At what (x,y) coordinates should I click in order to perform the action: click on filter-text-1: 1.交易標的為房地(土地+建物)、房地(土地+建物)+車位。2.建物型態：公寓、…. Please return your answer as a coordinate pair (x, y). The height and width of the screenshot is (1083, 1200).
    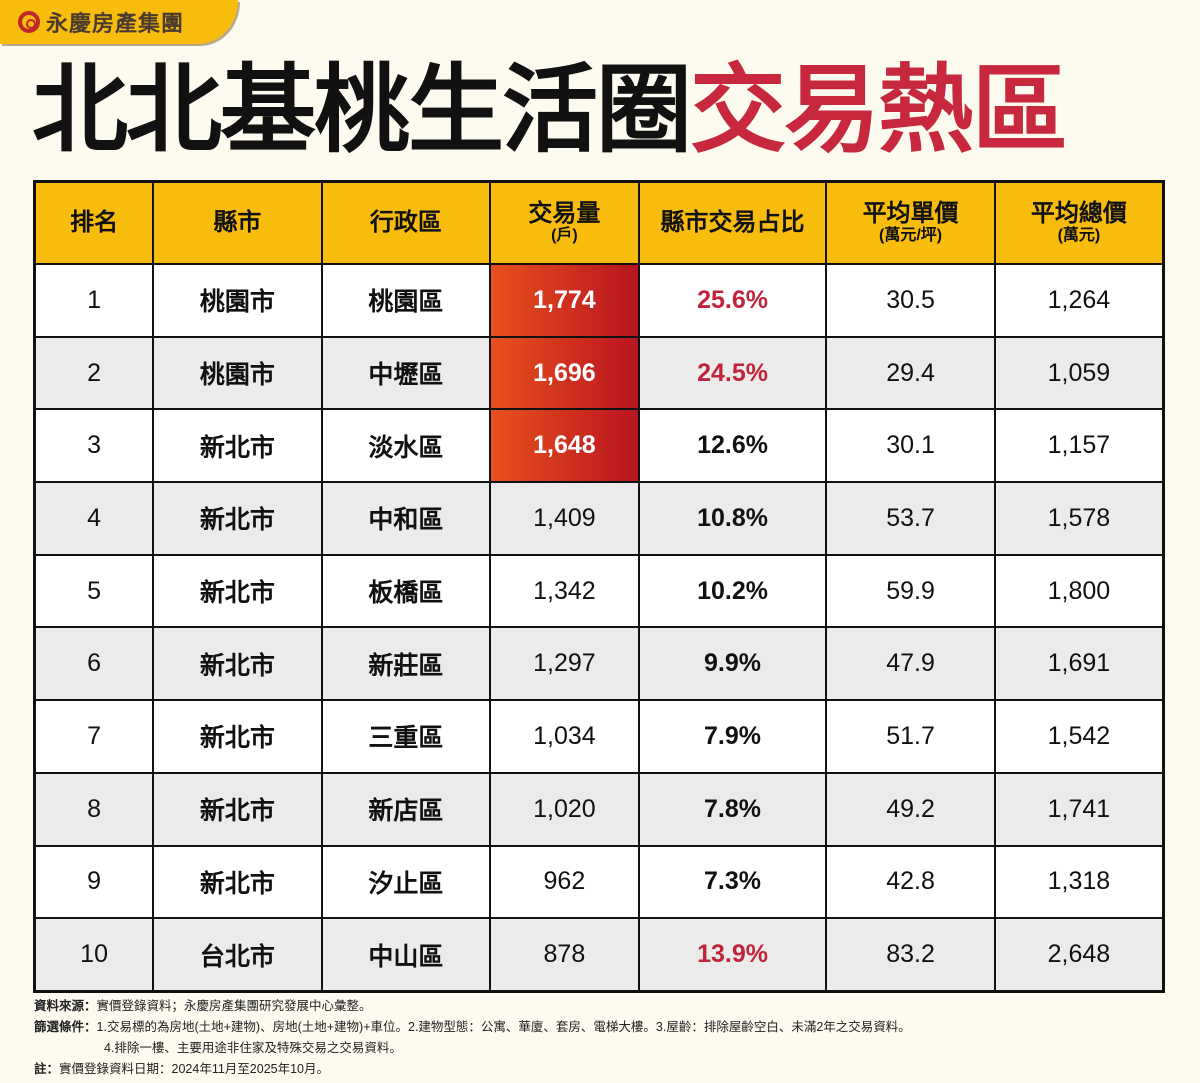
    Looking at the image, I should click on (503, 1027).